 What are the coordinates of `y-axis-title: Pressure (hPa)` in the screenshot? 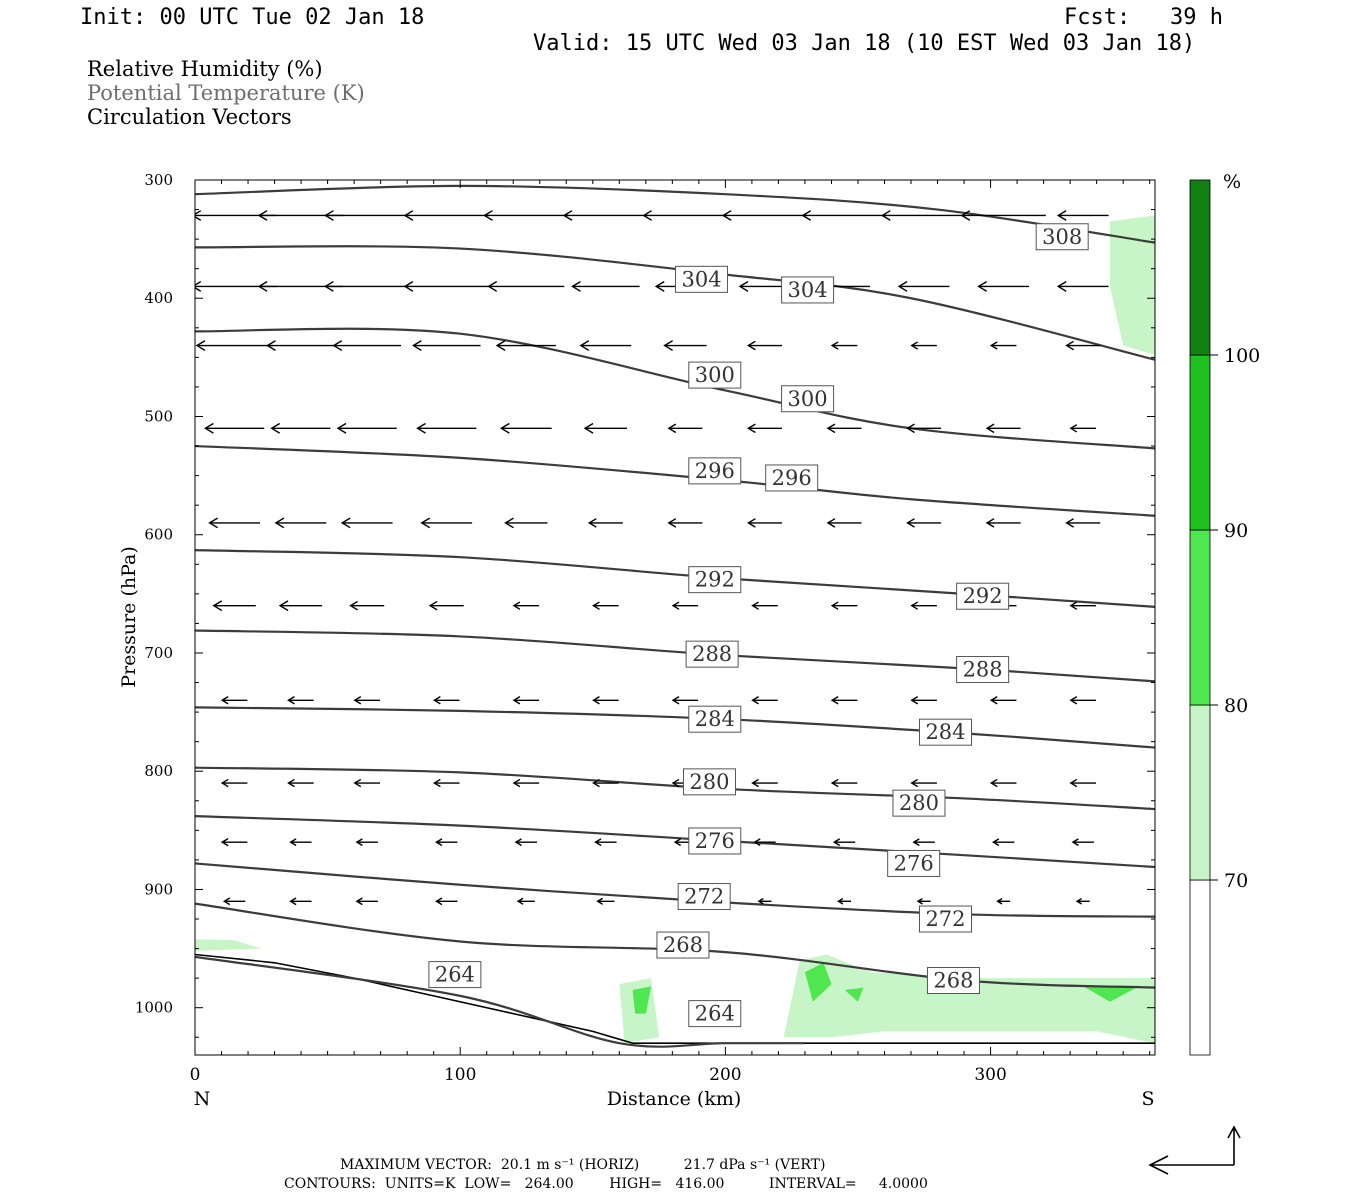 It's located at (129, 617).